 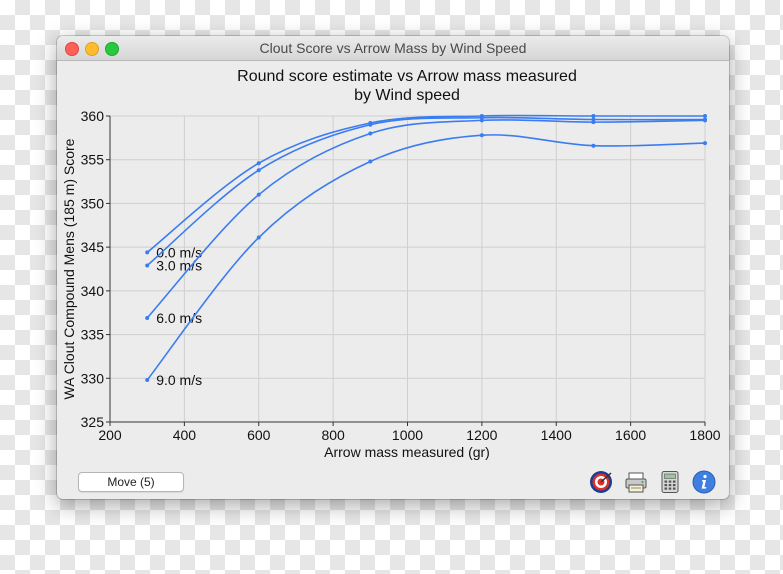 I want to click on y-tick-label: 330, so click(x=93, y=378).